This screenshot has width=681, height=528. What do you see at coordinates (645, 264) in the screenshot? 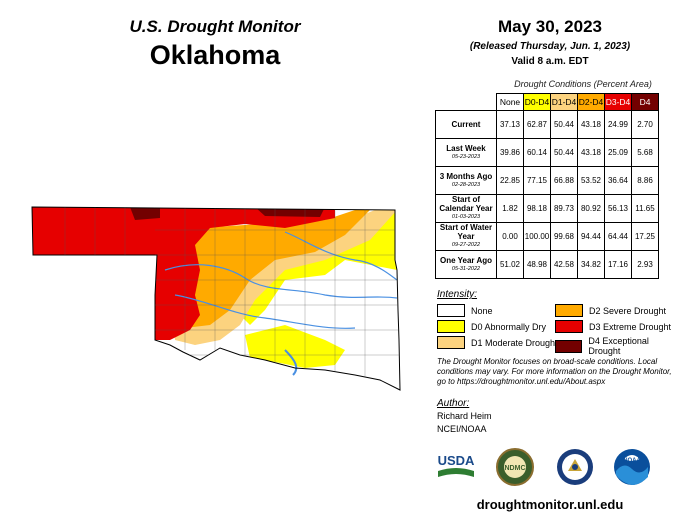
I see `table-cell: 2.93` at bounding box center [645, 264].